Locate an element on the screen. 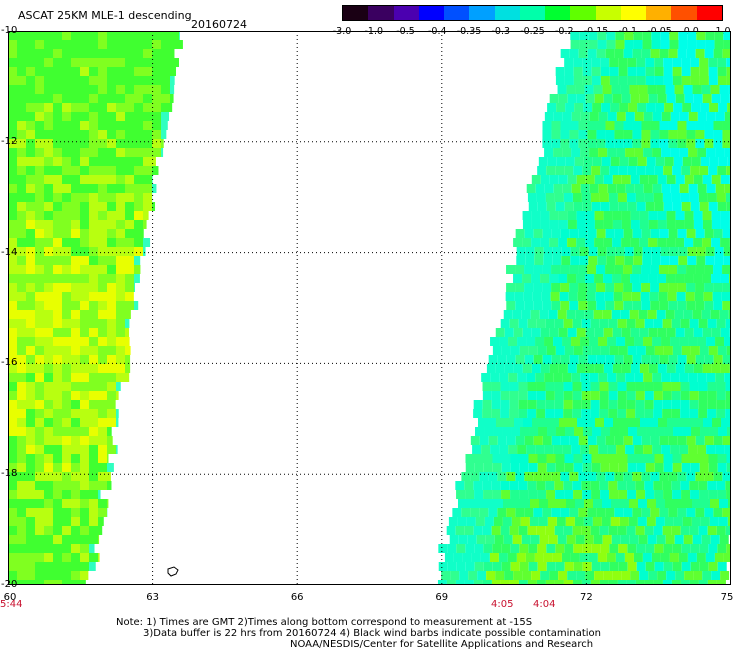  longitude-tick-label: 72 is located at coordinates (586, 597).